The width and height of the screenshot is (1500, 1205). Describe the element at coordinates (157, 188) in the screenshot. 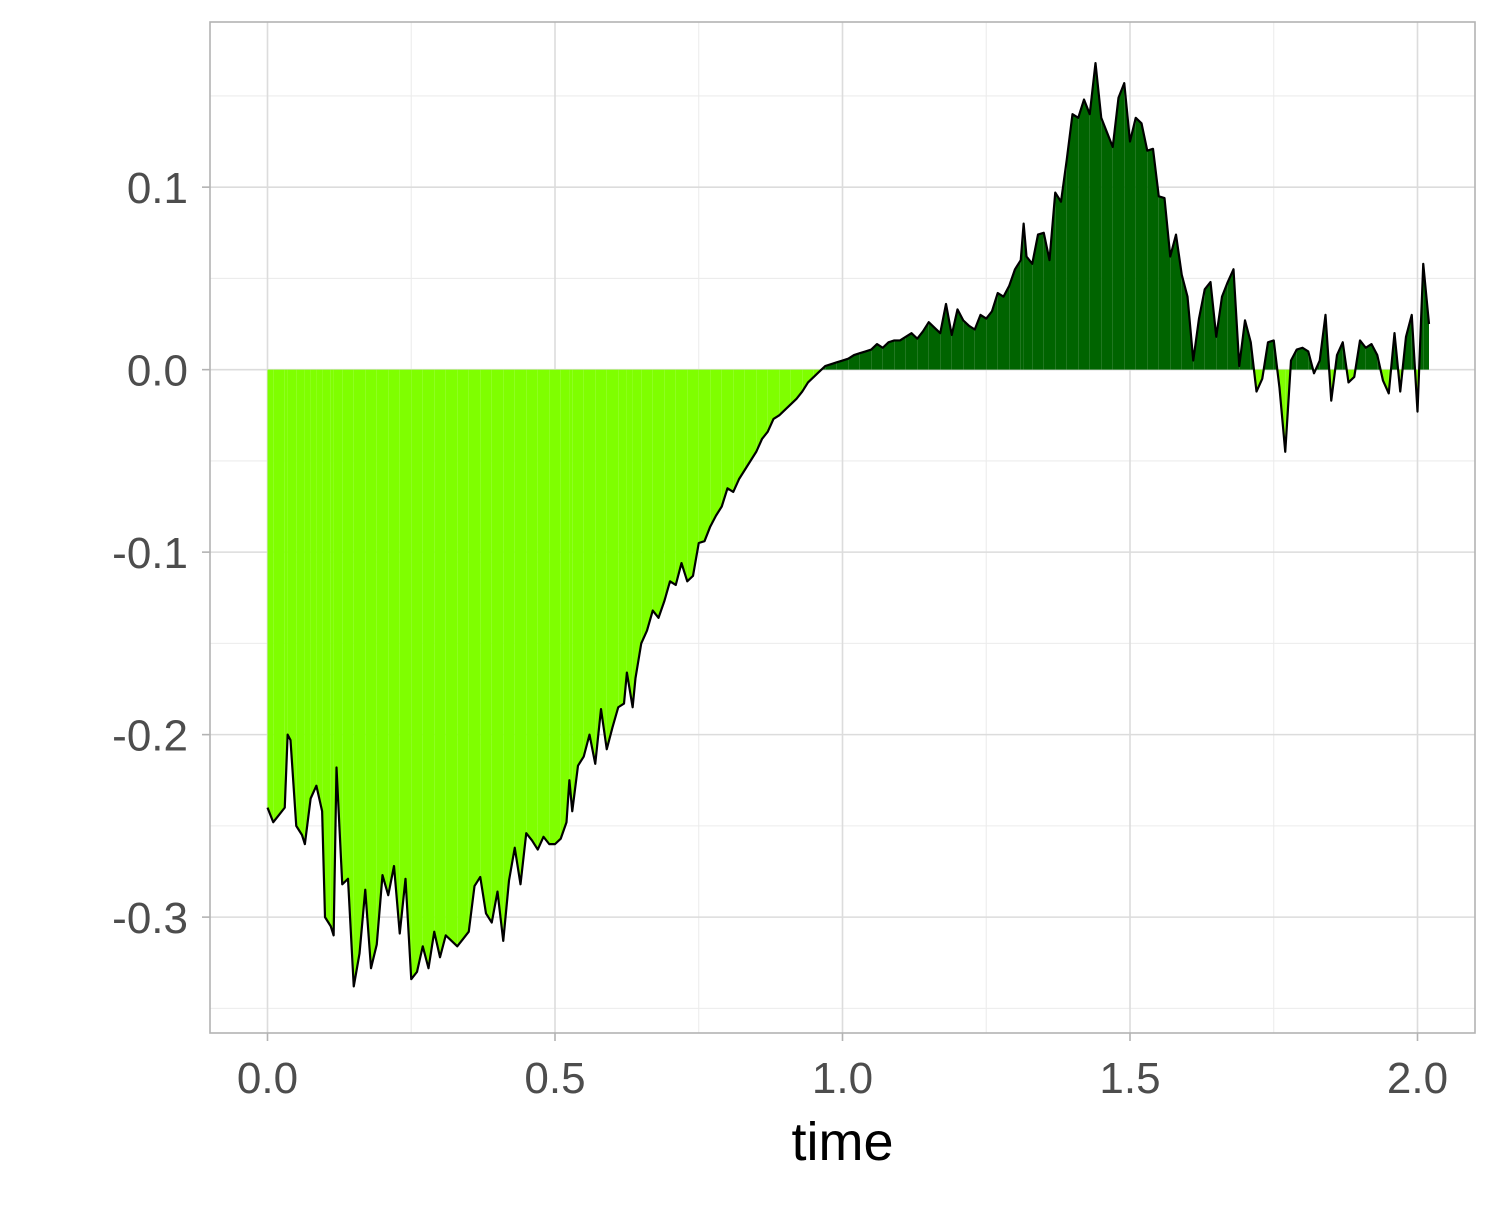

I see `y-tick-label: 0.1` at that location.